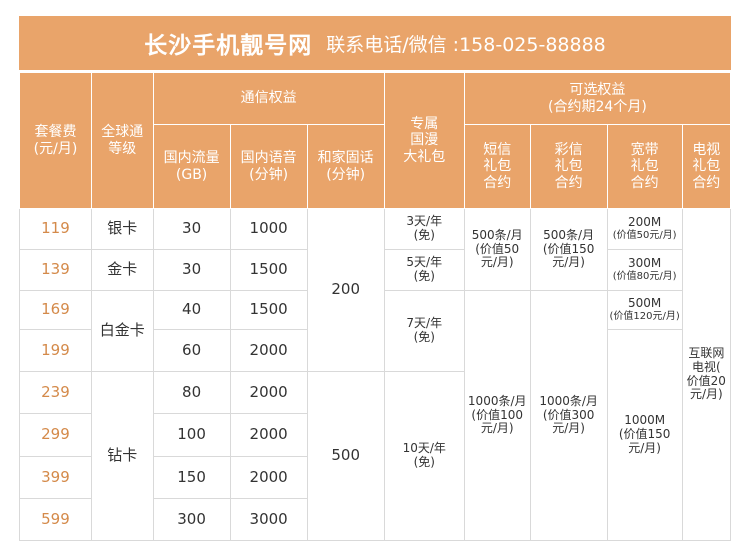 The height and width of the screenshot is (559, 750). Describe the element at coordinates (424, 140) in the screenshot. I see `header-roaming: 专属 国漫 大礼包` at that location.